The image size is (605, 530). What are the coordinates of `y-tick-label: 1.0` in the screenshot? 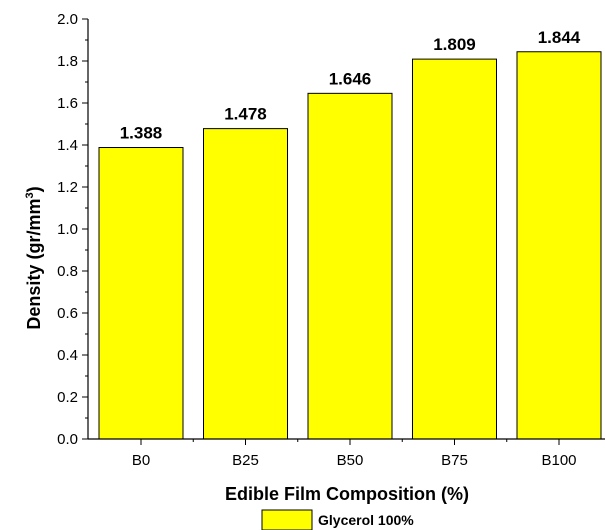 It's located at (67, 229).